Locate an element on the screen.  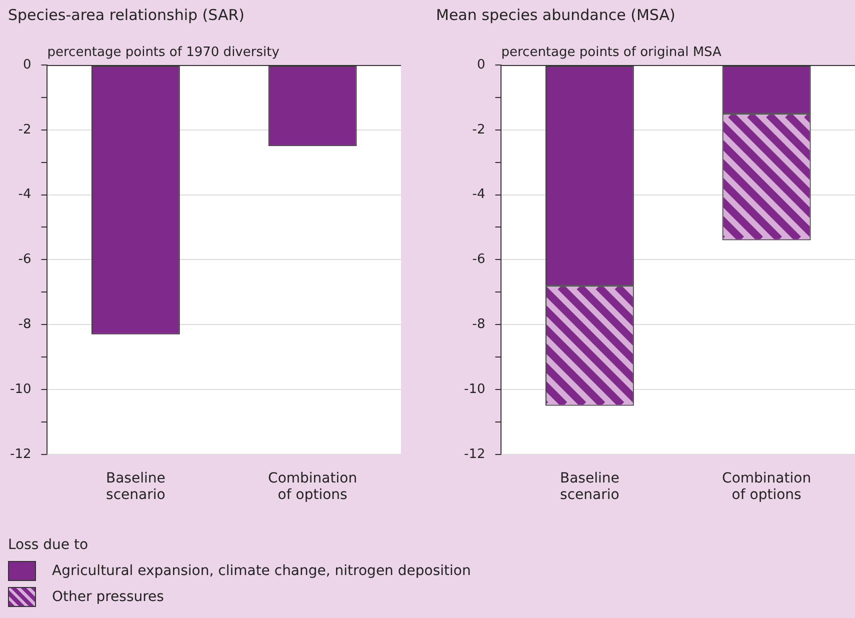
y-axis-title: percentage points of original MSA is located at coordinates (611, 52).